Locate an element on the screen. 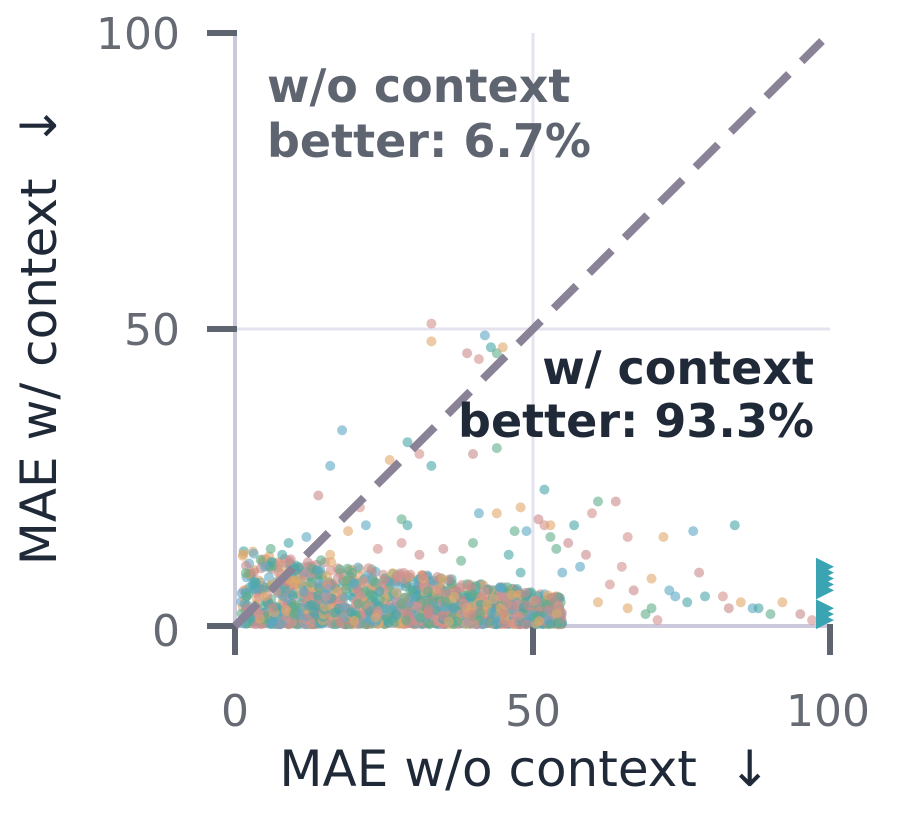 Image resolution: width=900 pixels, height=830 pixels. x-tick-label-0: 0 is located at coordinates (235, 711).